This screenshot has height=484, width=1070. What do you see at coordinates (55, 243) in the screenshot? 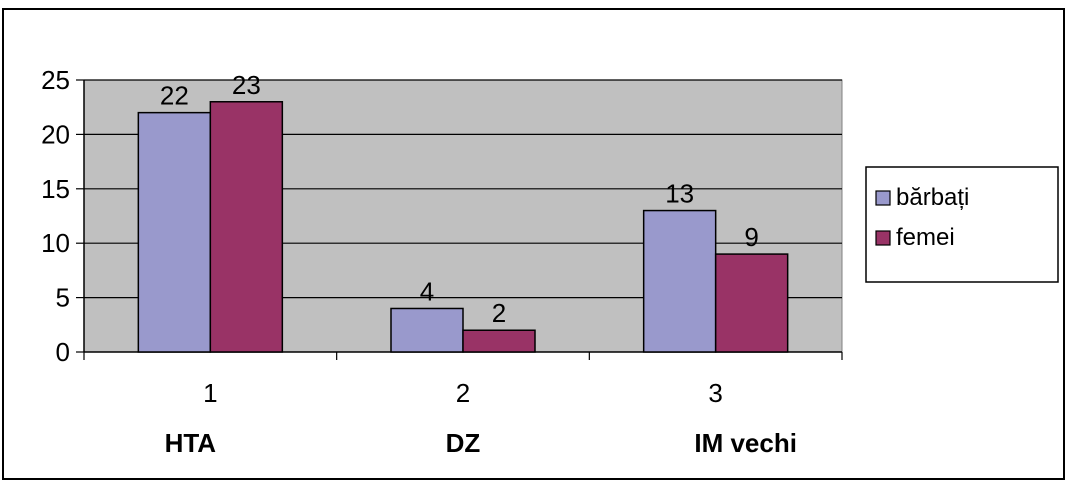
I see `y-tick-label: 10` at bounding box center [55, 243].